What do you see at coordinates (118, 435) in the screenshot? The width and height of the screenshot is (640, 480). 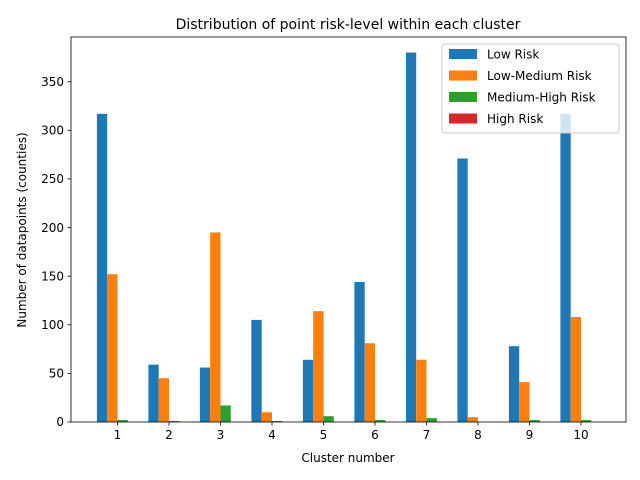 I see `x-tick-label: 1` at bounding box center [118, 435].